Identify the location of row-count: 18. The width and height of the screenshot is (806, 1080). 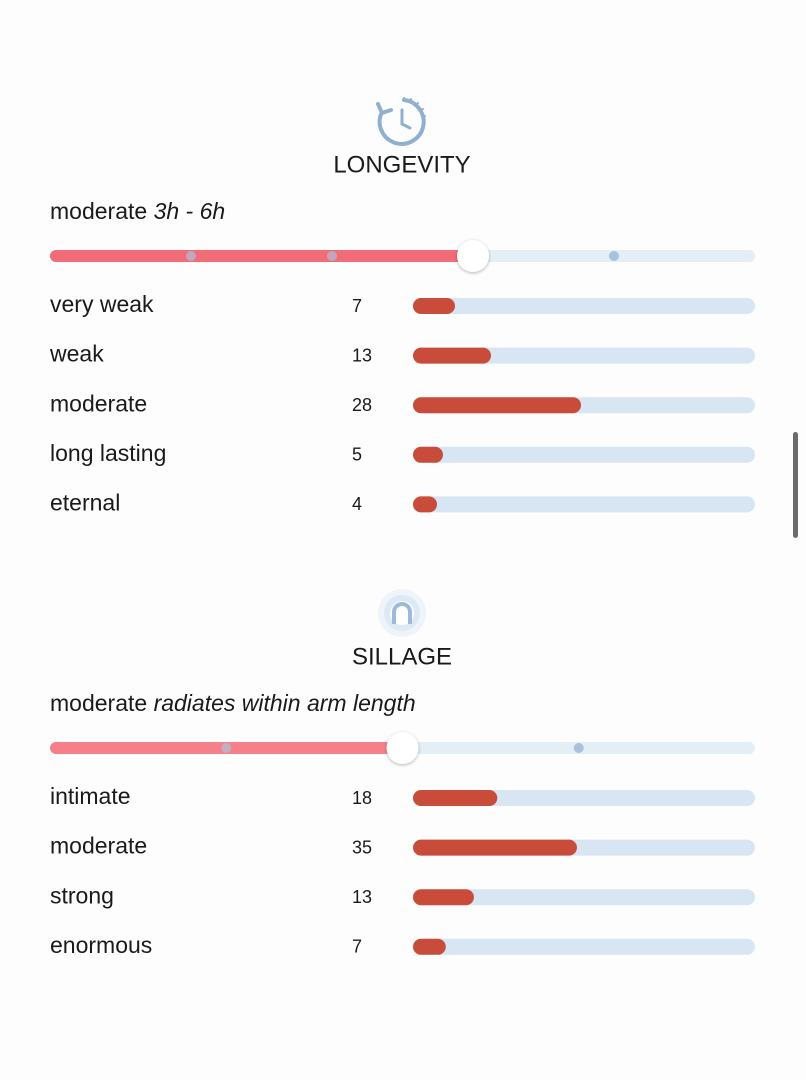
(362, 798).